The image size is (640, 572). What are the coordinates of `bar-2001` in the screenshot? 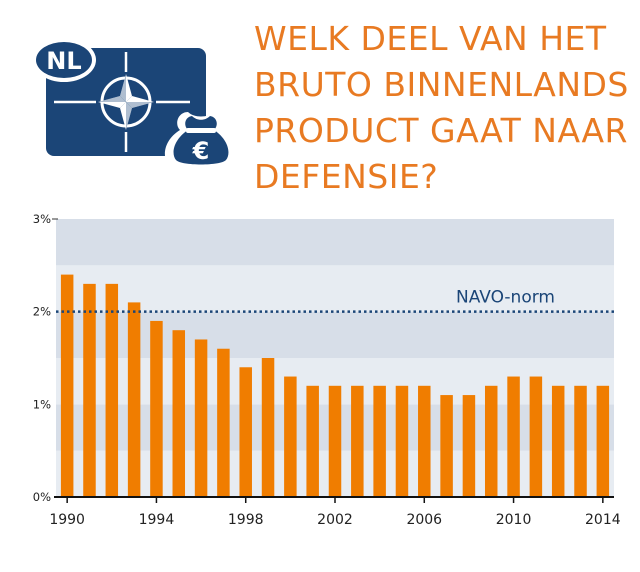 It's located at (312, 441).